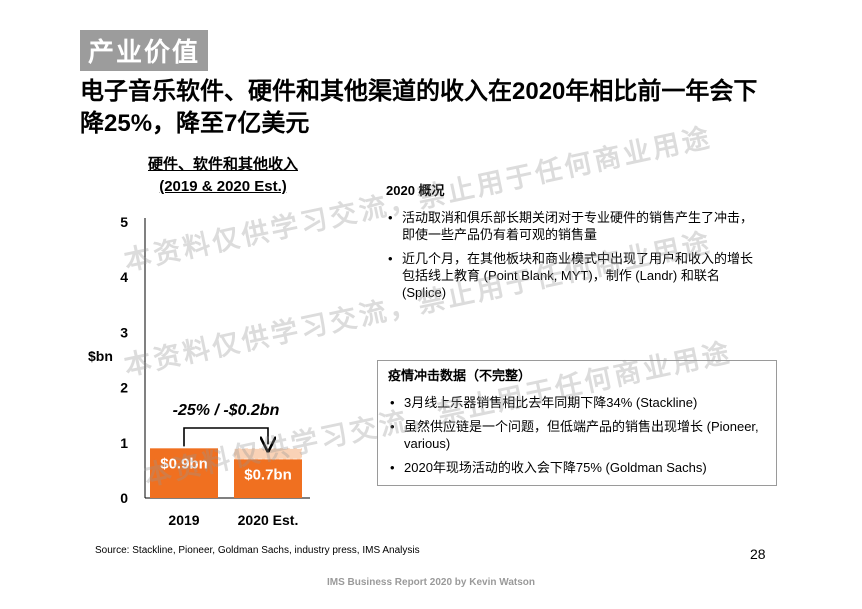  What do you see at coordinates (268, 474) in the screenshot?
I see `bar-data-label: $0.7bn` at bounding box center [268, 474].